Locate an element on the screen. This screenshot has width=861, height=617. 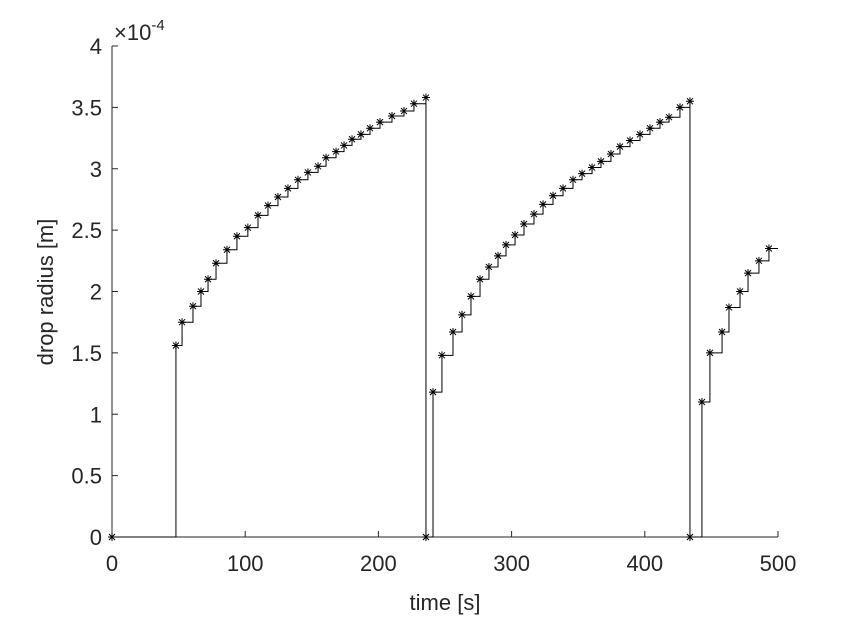
x-tick-label: 500 is located at coordinates (778, 563).